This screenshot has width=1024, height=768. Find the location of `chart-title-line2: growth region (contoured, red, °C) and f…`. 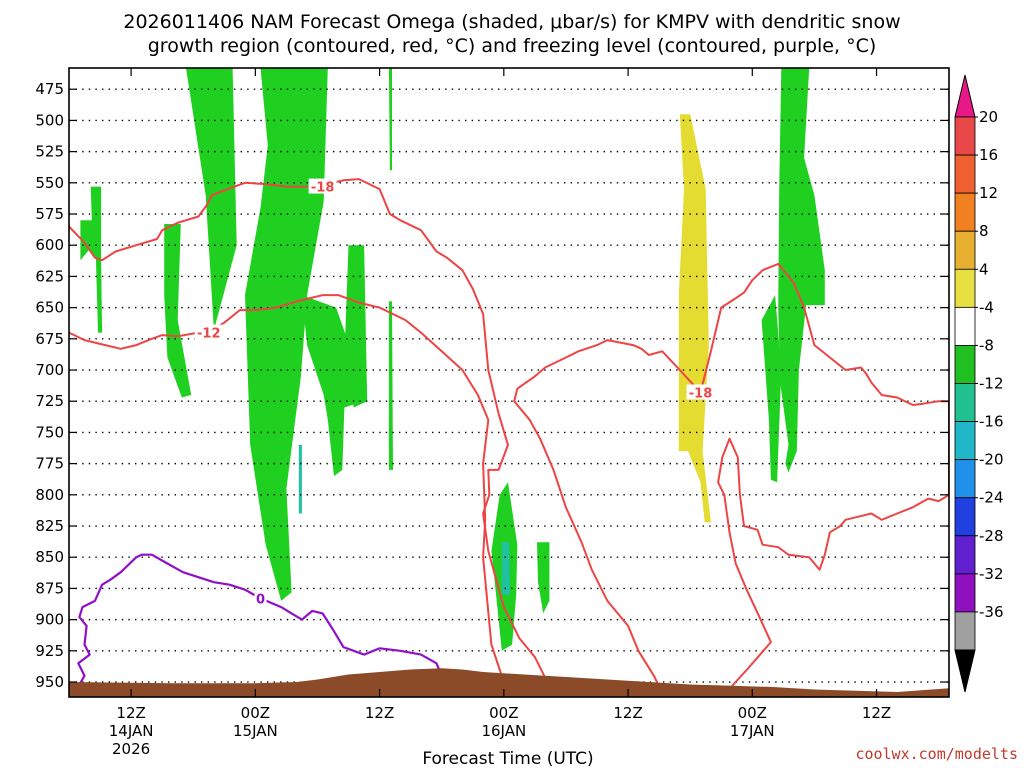

chart-title-line2: growth region (contoured, red, °C) and f… is located at coordinates (512, 46).